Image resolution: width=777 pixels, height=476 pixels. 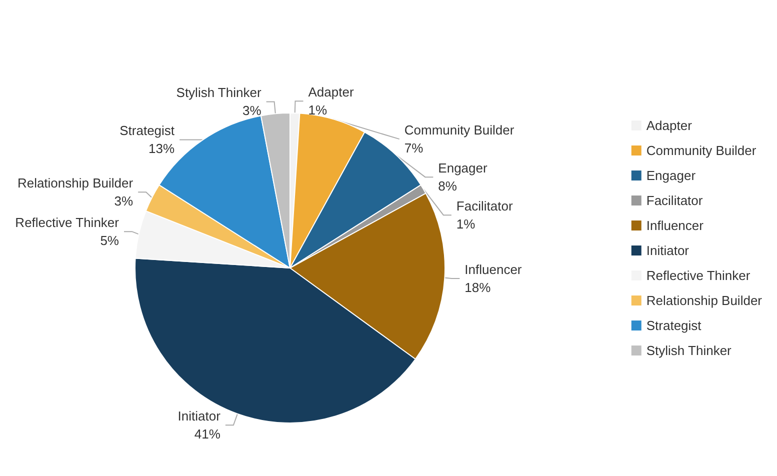 What do you see at coordinates (200, 416) in the screenshot?
I see `slice-label: Initiator` at bounding box center [200, 416].